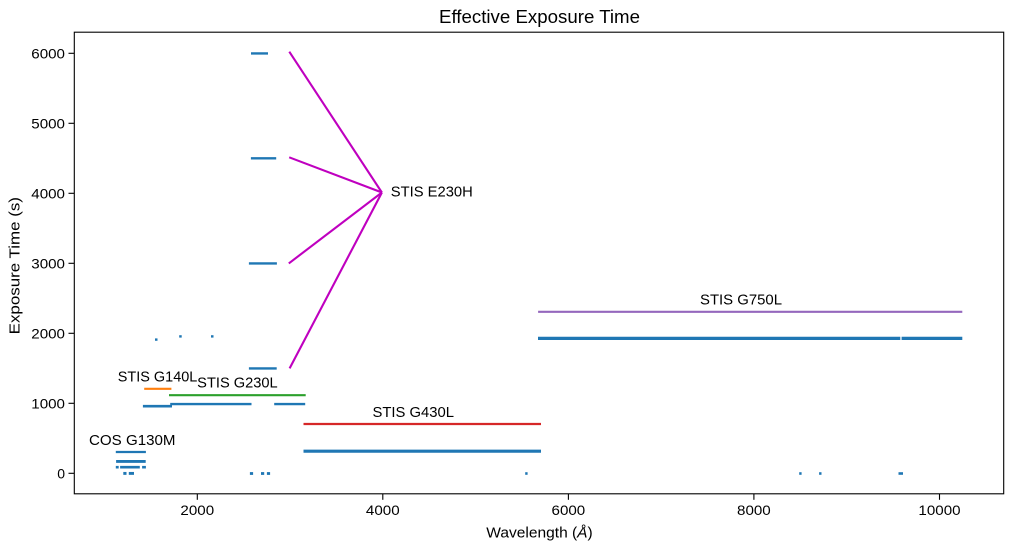 The image size is (1014, 553). Describe the element at coordinates (939, 510) in the screenshot. I see `svg-text: 10000` at that location.